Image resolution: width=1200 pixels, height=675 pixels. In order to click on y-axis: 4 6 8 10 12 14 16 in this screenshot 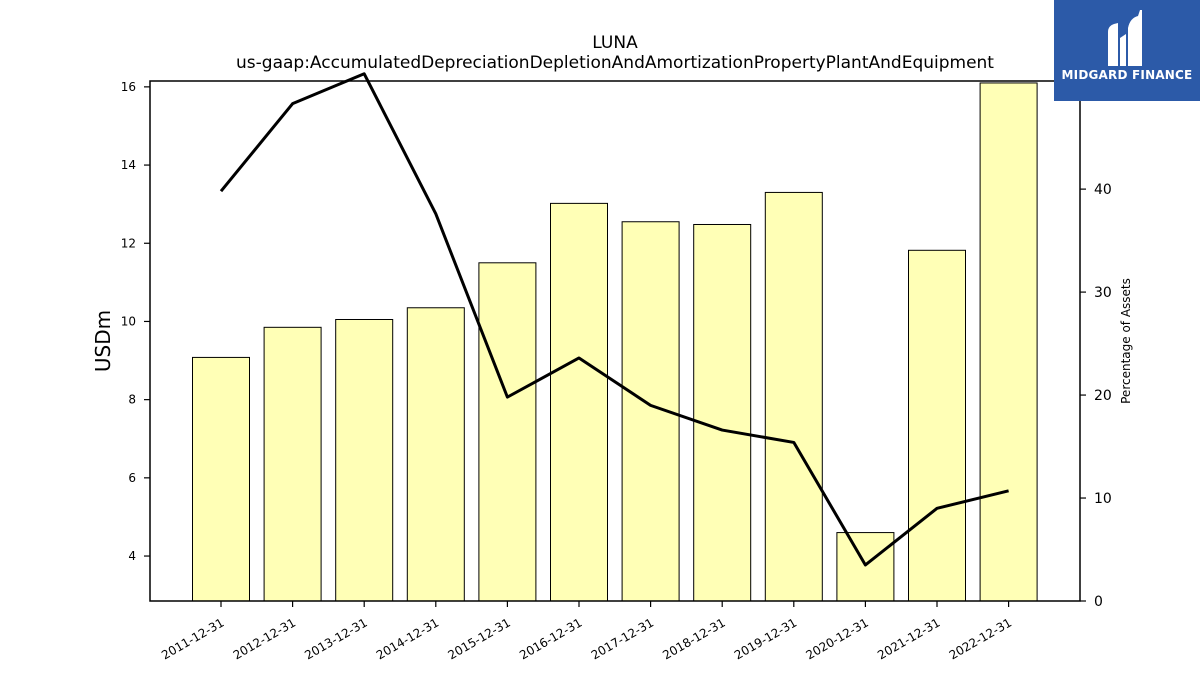, I will do `click(135, 321)`.